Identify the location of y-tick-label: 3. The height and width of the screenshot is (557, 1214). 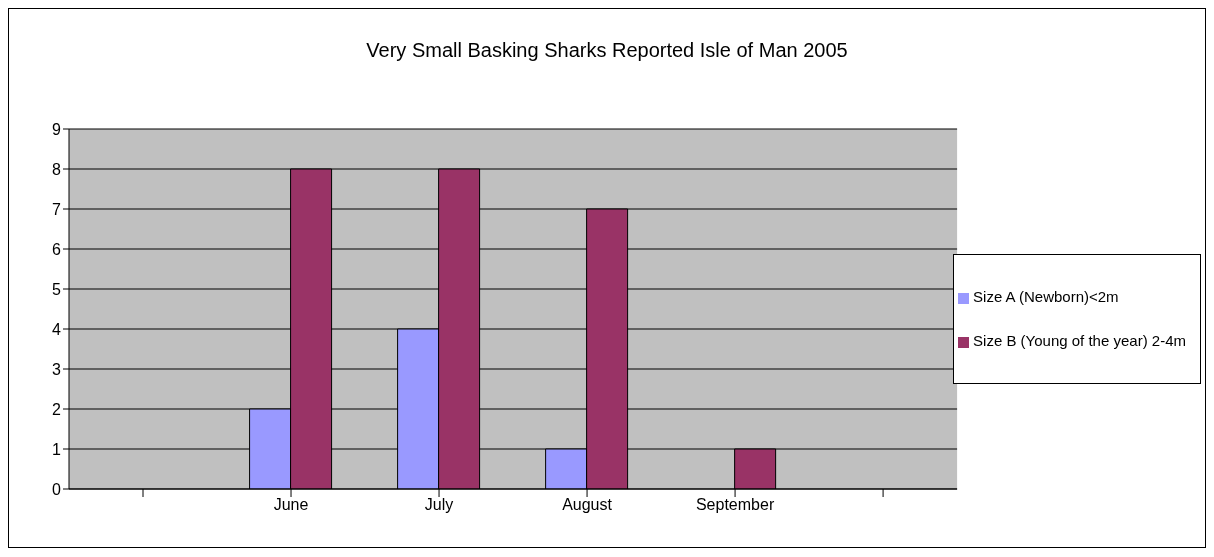
(57, 369).